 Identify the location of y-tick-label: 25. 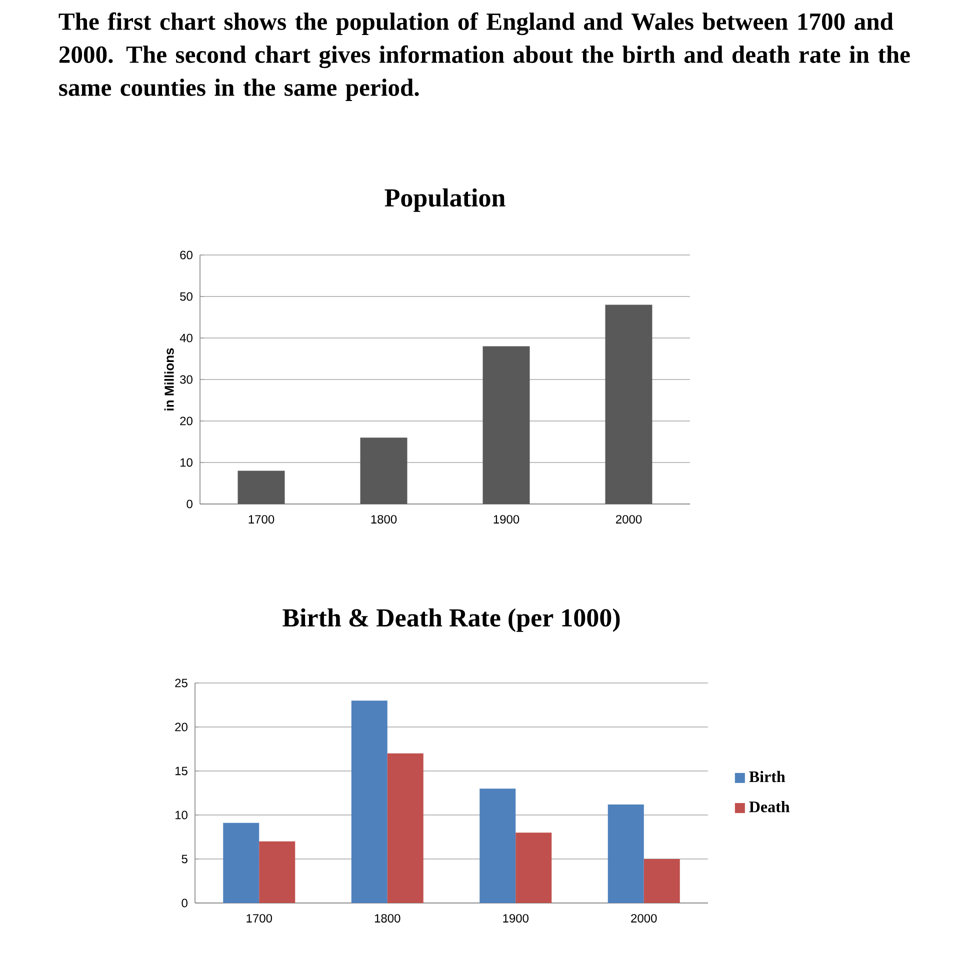
(181, 683).